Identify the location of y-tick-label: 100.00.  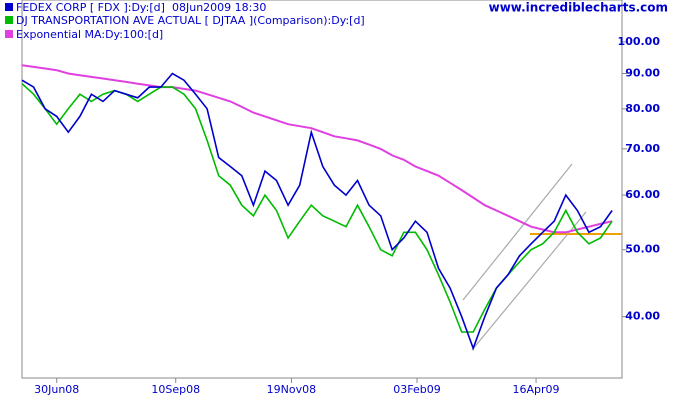
(639, 41).